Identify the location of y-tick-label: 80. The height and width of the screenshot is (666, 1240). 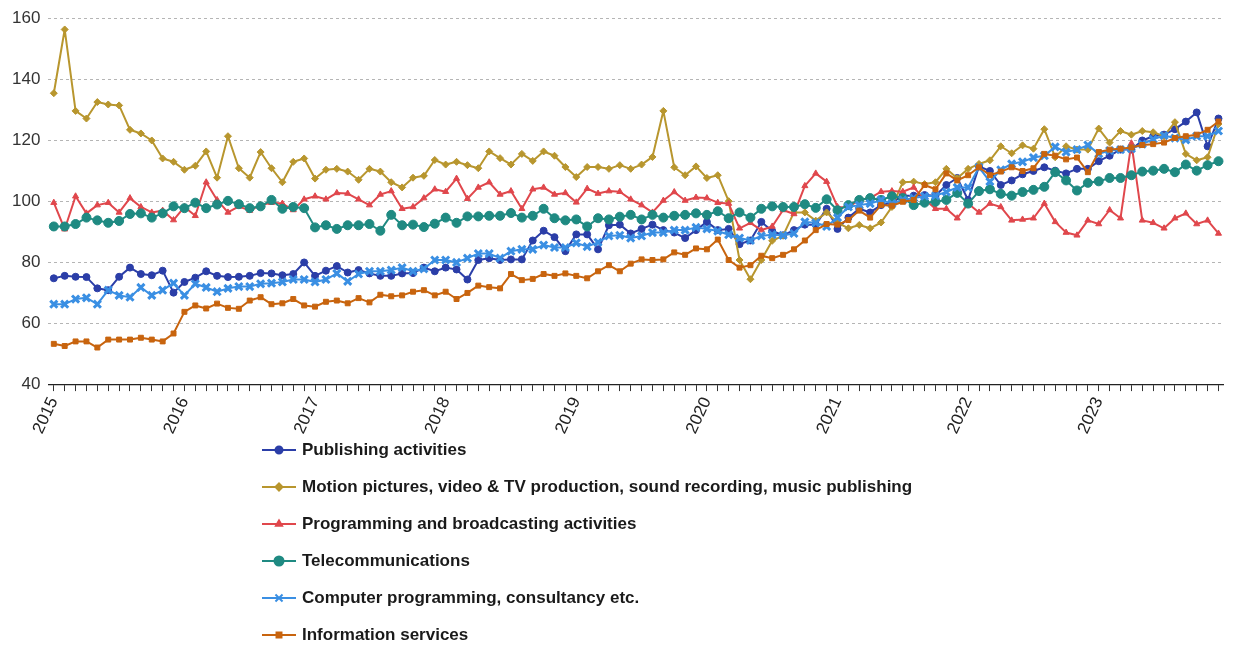
(31, 261).